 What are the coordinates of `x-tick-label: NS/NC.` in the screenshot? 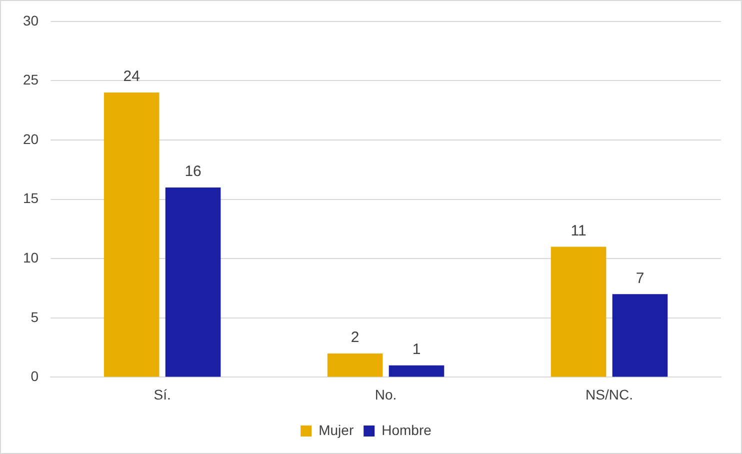 It's located at (609, 394).